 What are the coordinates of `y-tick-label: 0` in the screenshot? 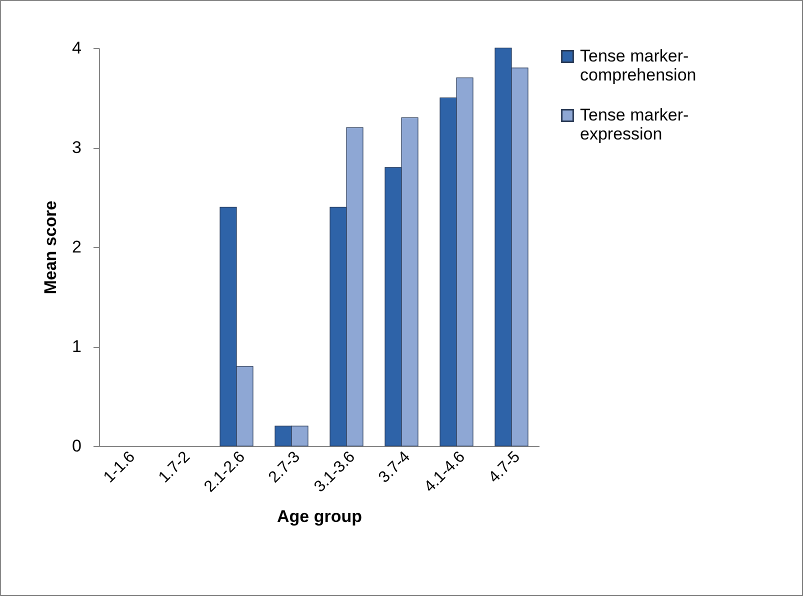 It's located at (77, 446).